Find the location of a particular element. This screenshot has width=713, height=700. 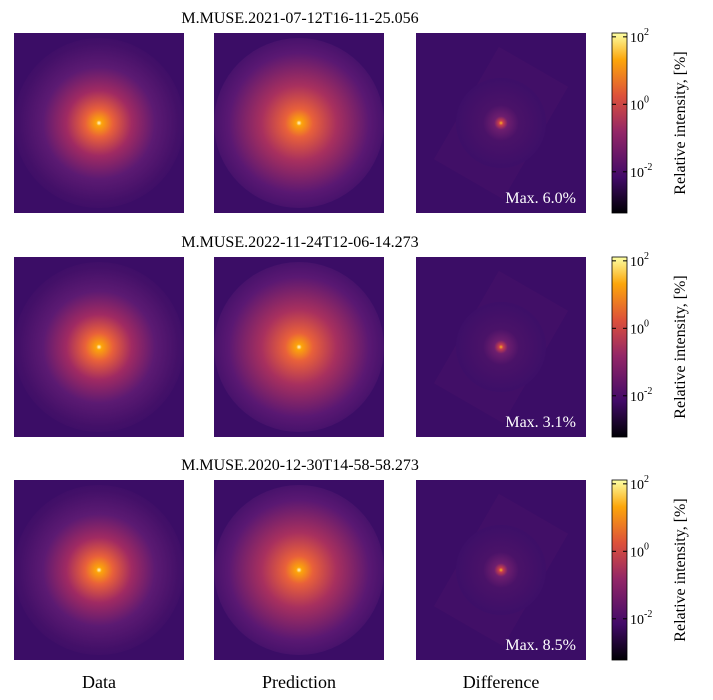

row-title: M.MUSE.2022-11-24T12-06-14.273 is located at coordinates (299, 242).